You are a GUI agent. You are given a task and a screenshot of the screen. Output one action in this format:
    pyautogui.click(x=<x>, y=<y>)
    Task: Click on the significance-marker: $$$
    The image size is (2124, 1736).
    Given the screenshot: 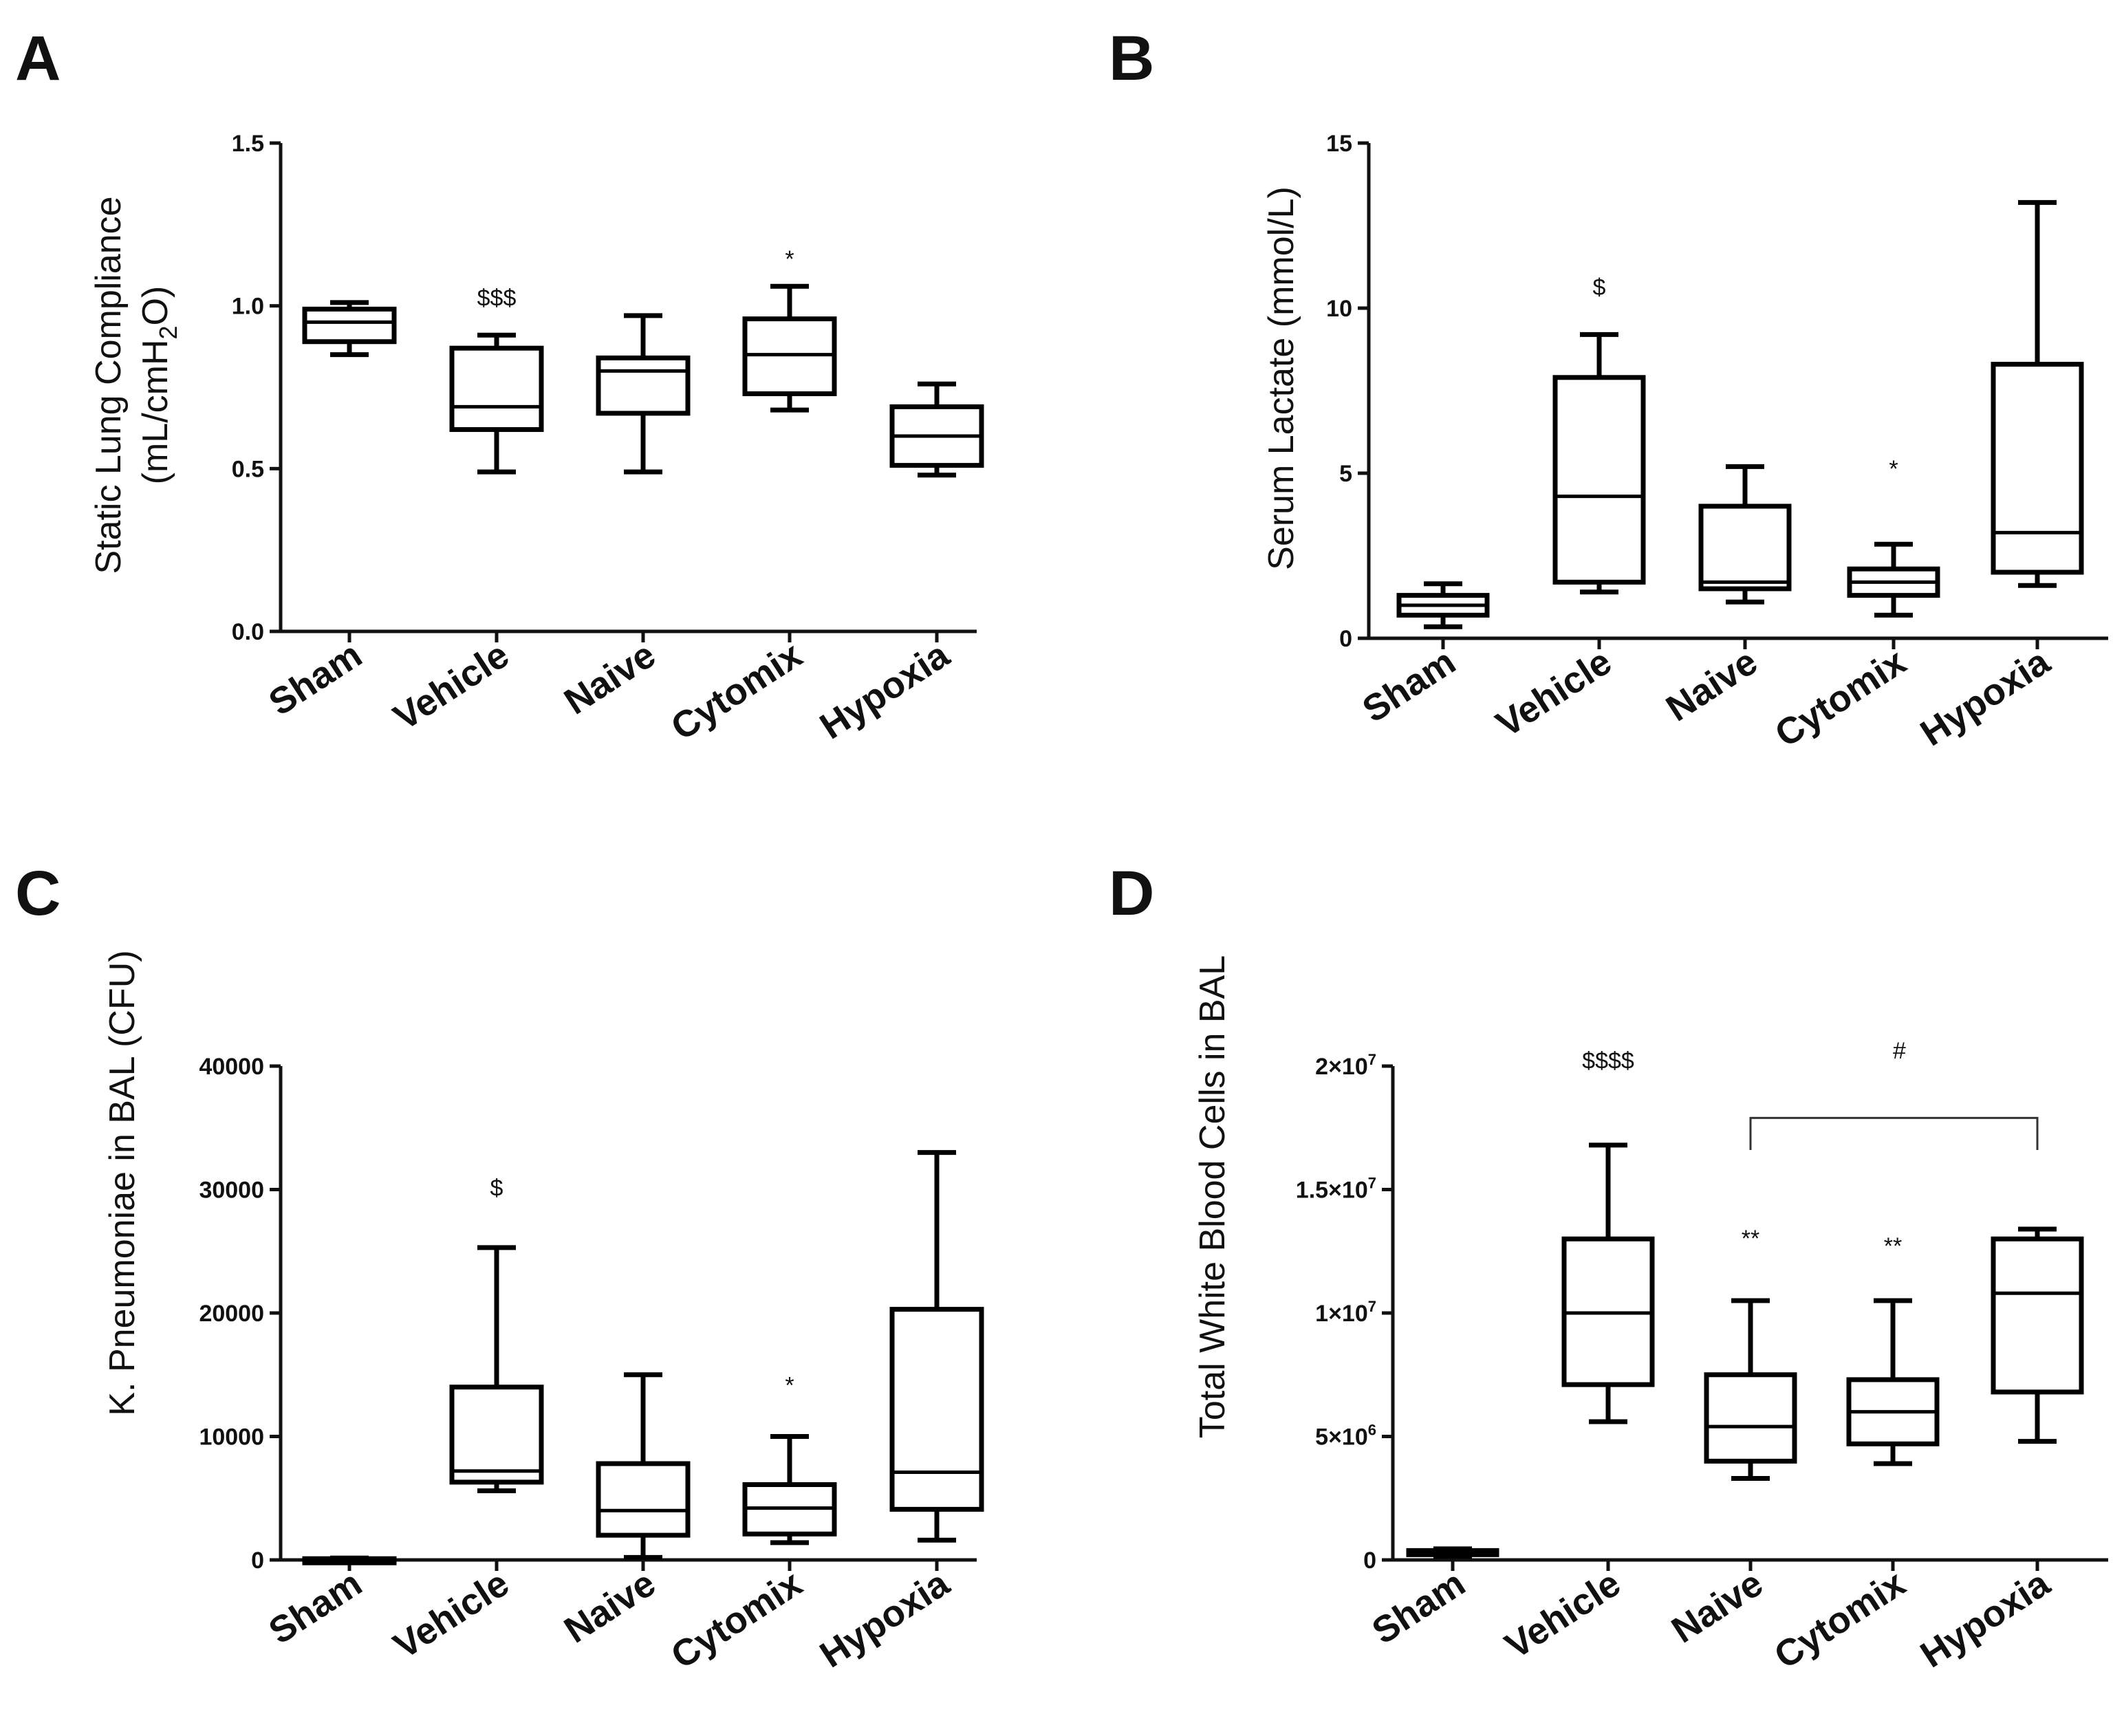 What is the action you would take?
    pyautogui.click(x=497, y=298)
    